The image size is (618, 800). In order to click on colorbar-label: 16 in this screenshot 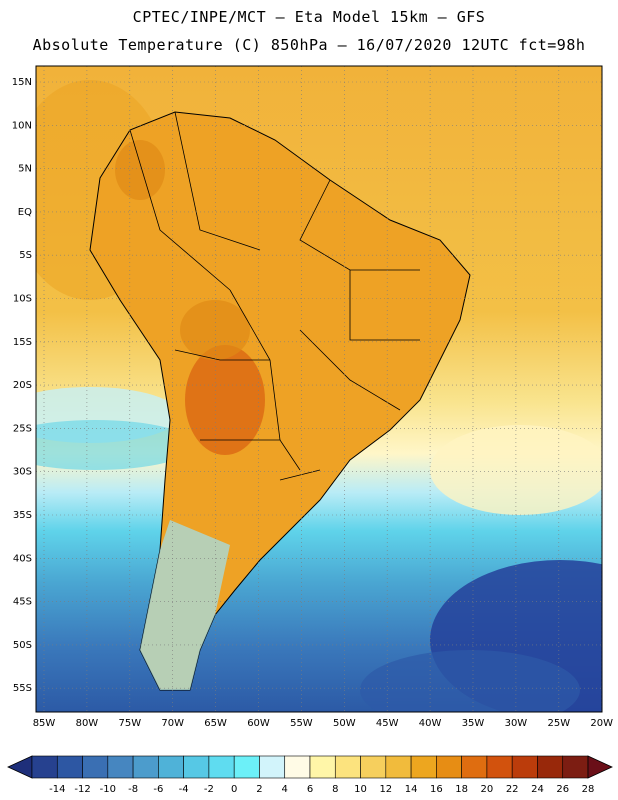, I will do `click(436, 789)`.